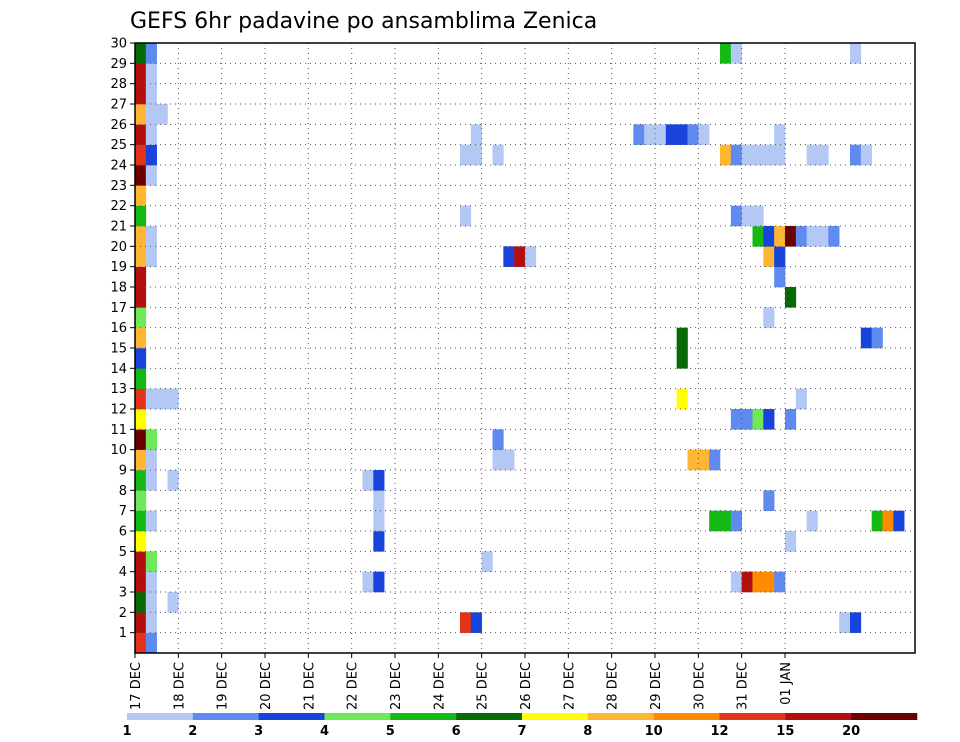 This screenshot has height=742, width=960. Describe the element at coordinates (521, 731) in the screenshot. I see `colorbar-label: 7` at that location.